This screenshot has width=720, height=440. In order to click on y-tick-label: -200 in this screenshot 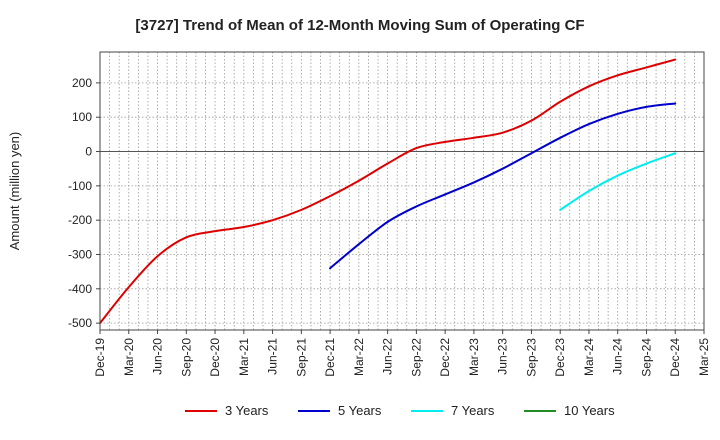, I will do `click(80, 220)`.